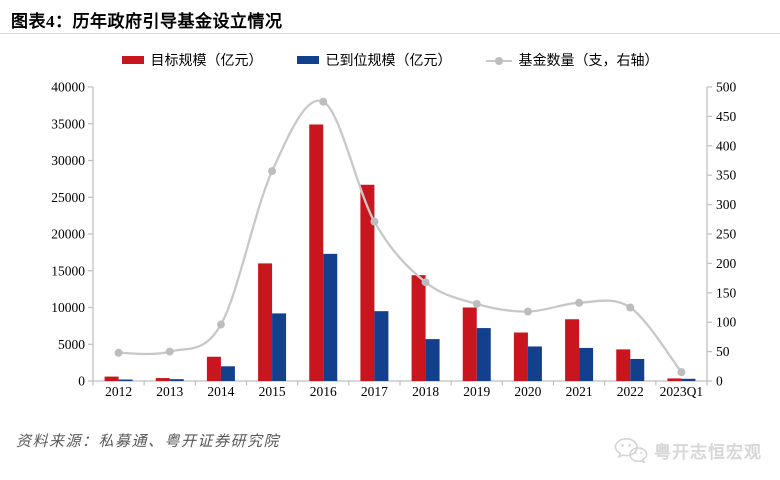 The width and height of the screenshot is (780, 480). I want to click on line-marker-2016, so click(323, 101).